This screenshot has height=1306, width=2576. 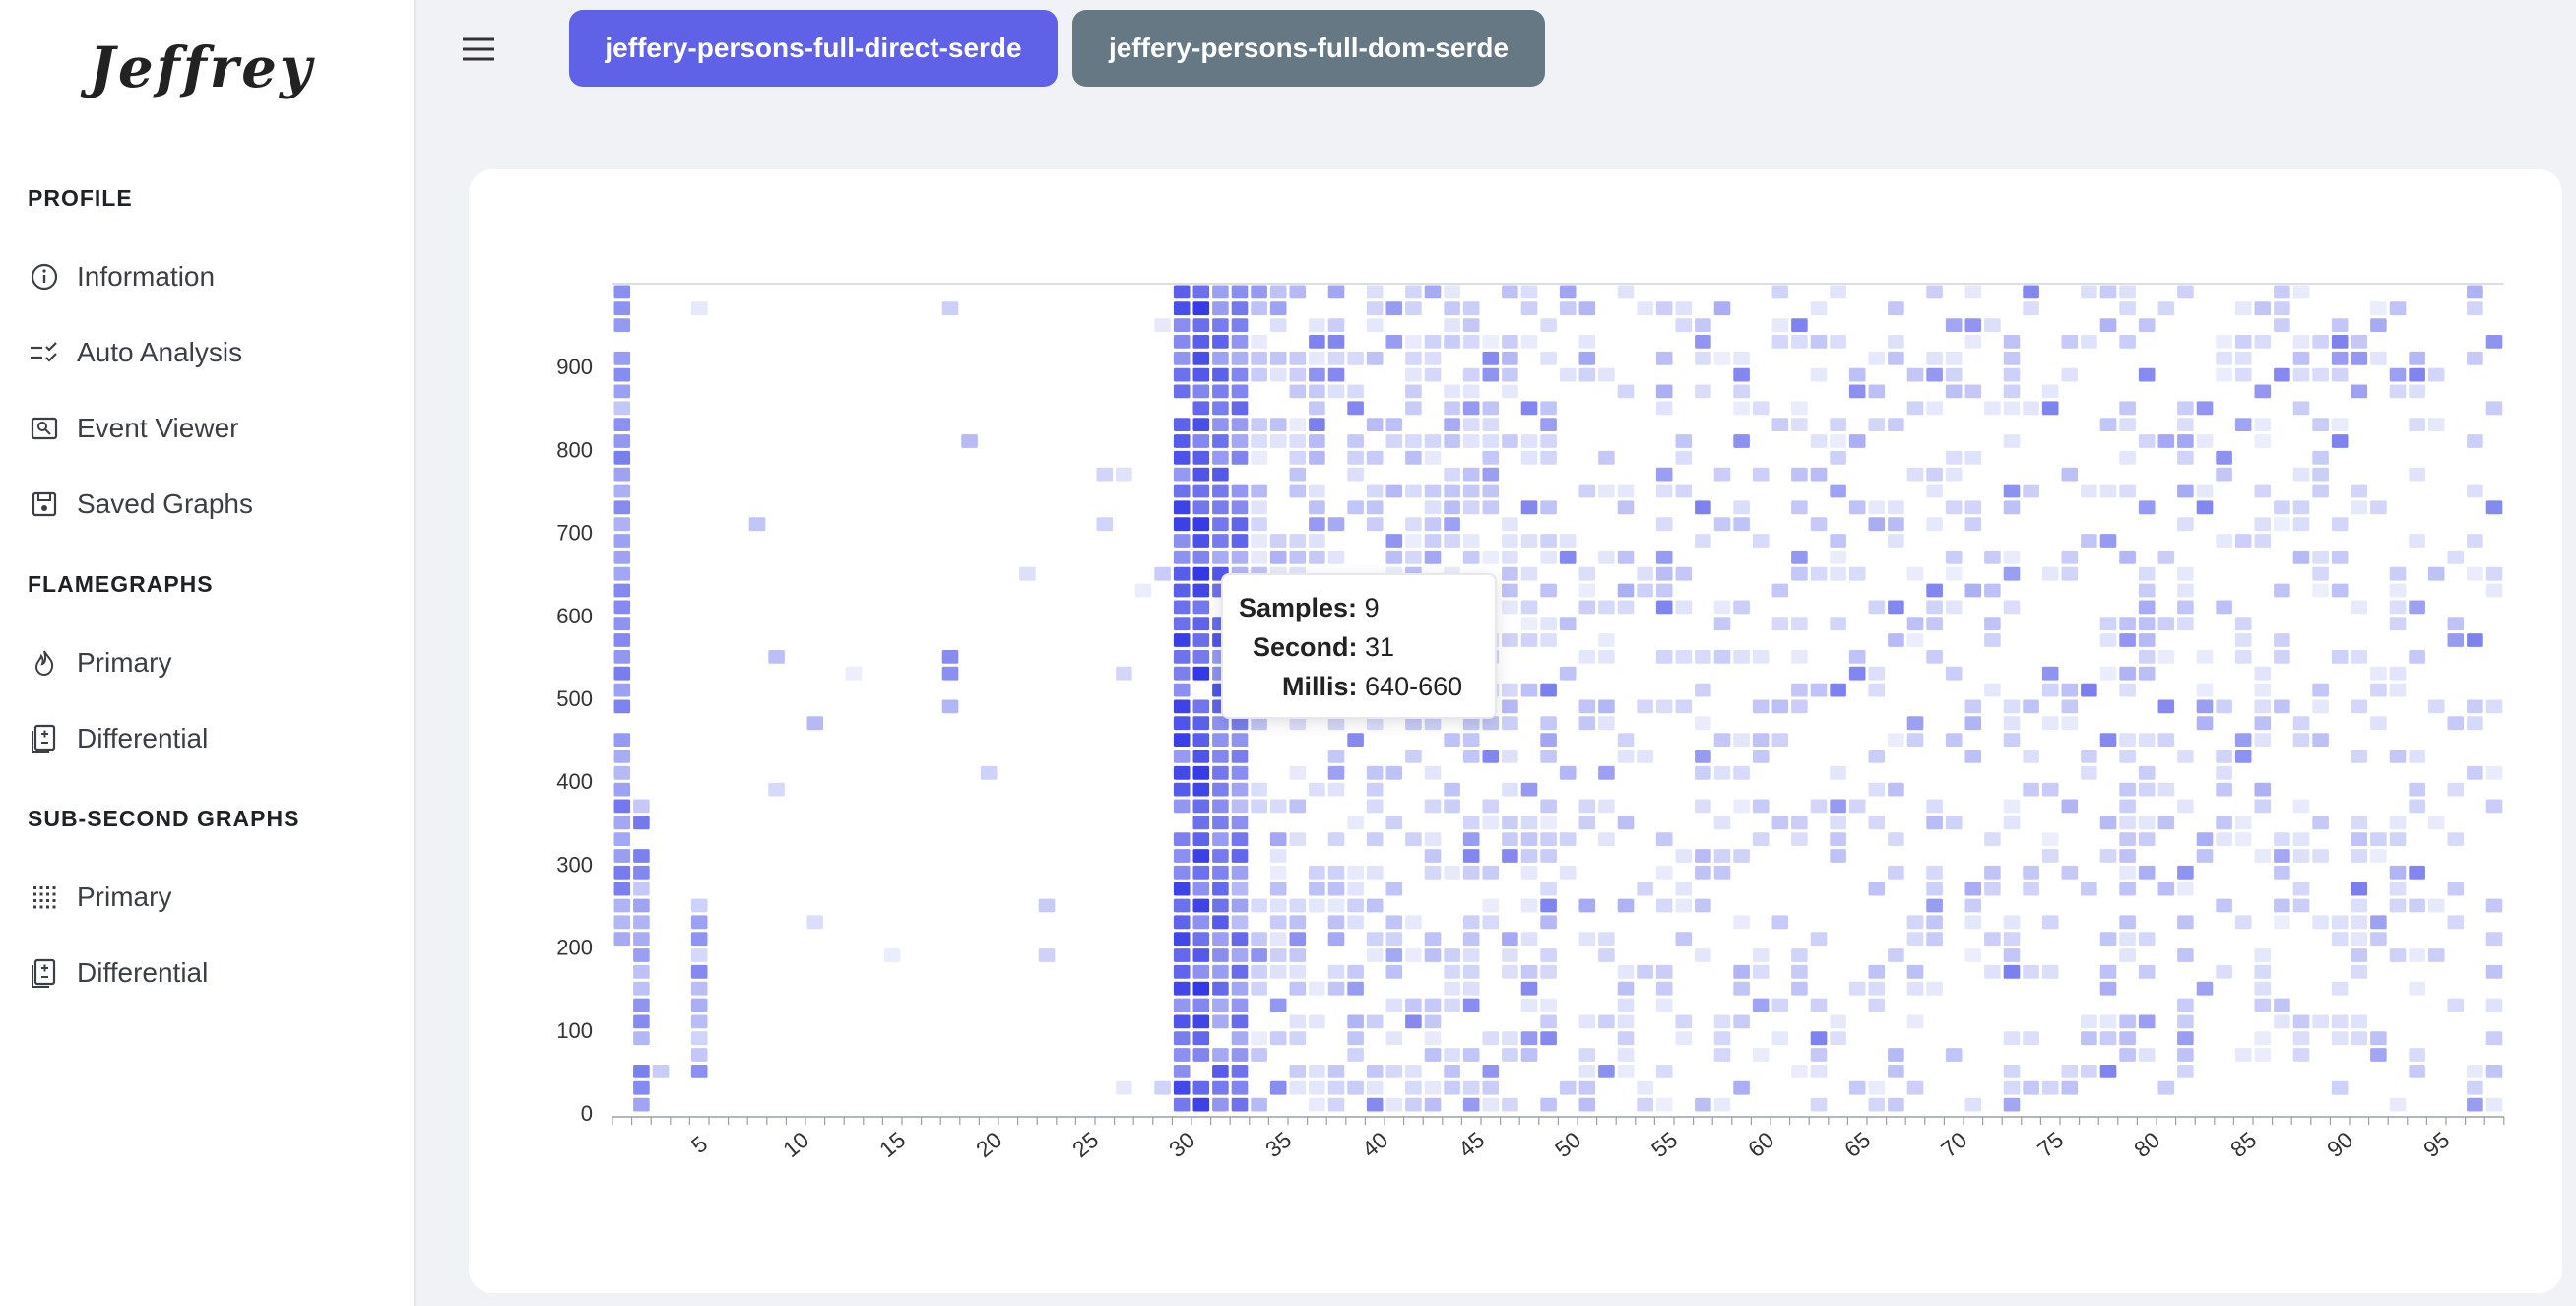 What do you see at coordinates (210, 663) in the screenshot?
I see `sidebar-item-flamegraph-primary: Primary` at bounding box center [210, 663].